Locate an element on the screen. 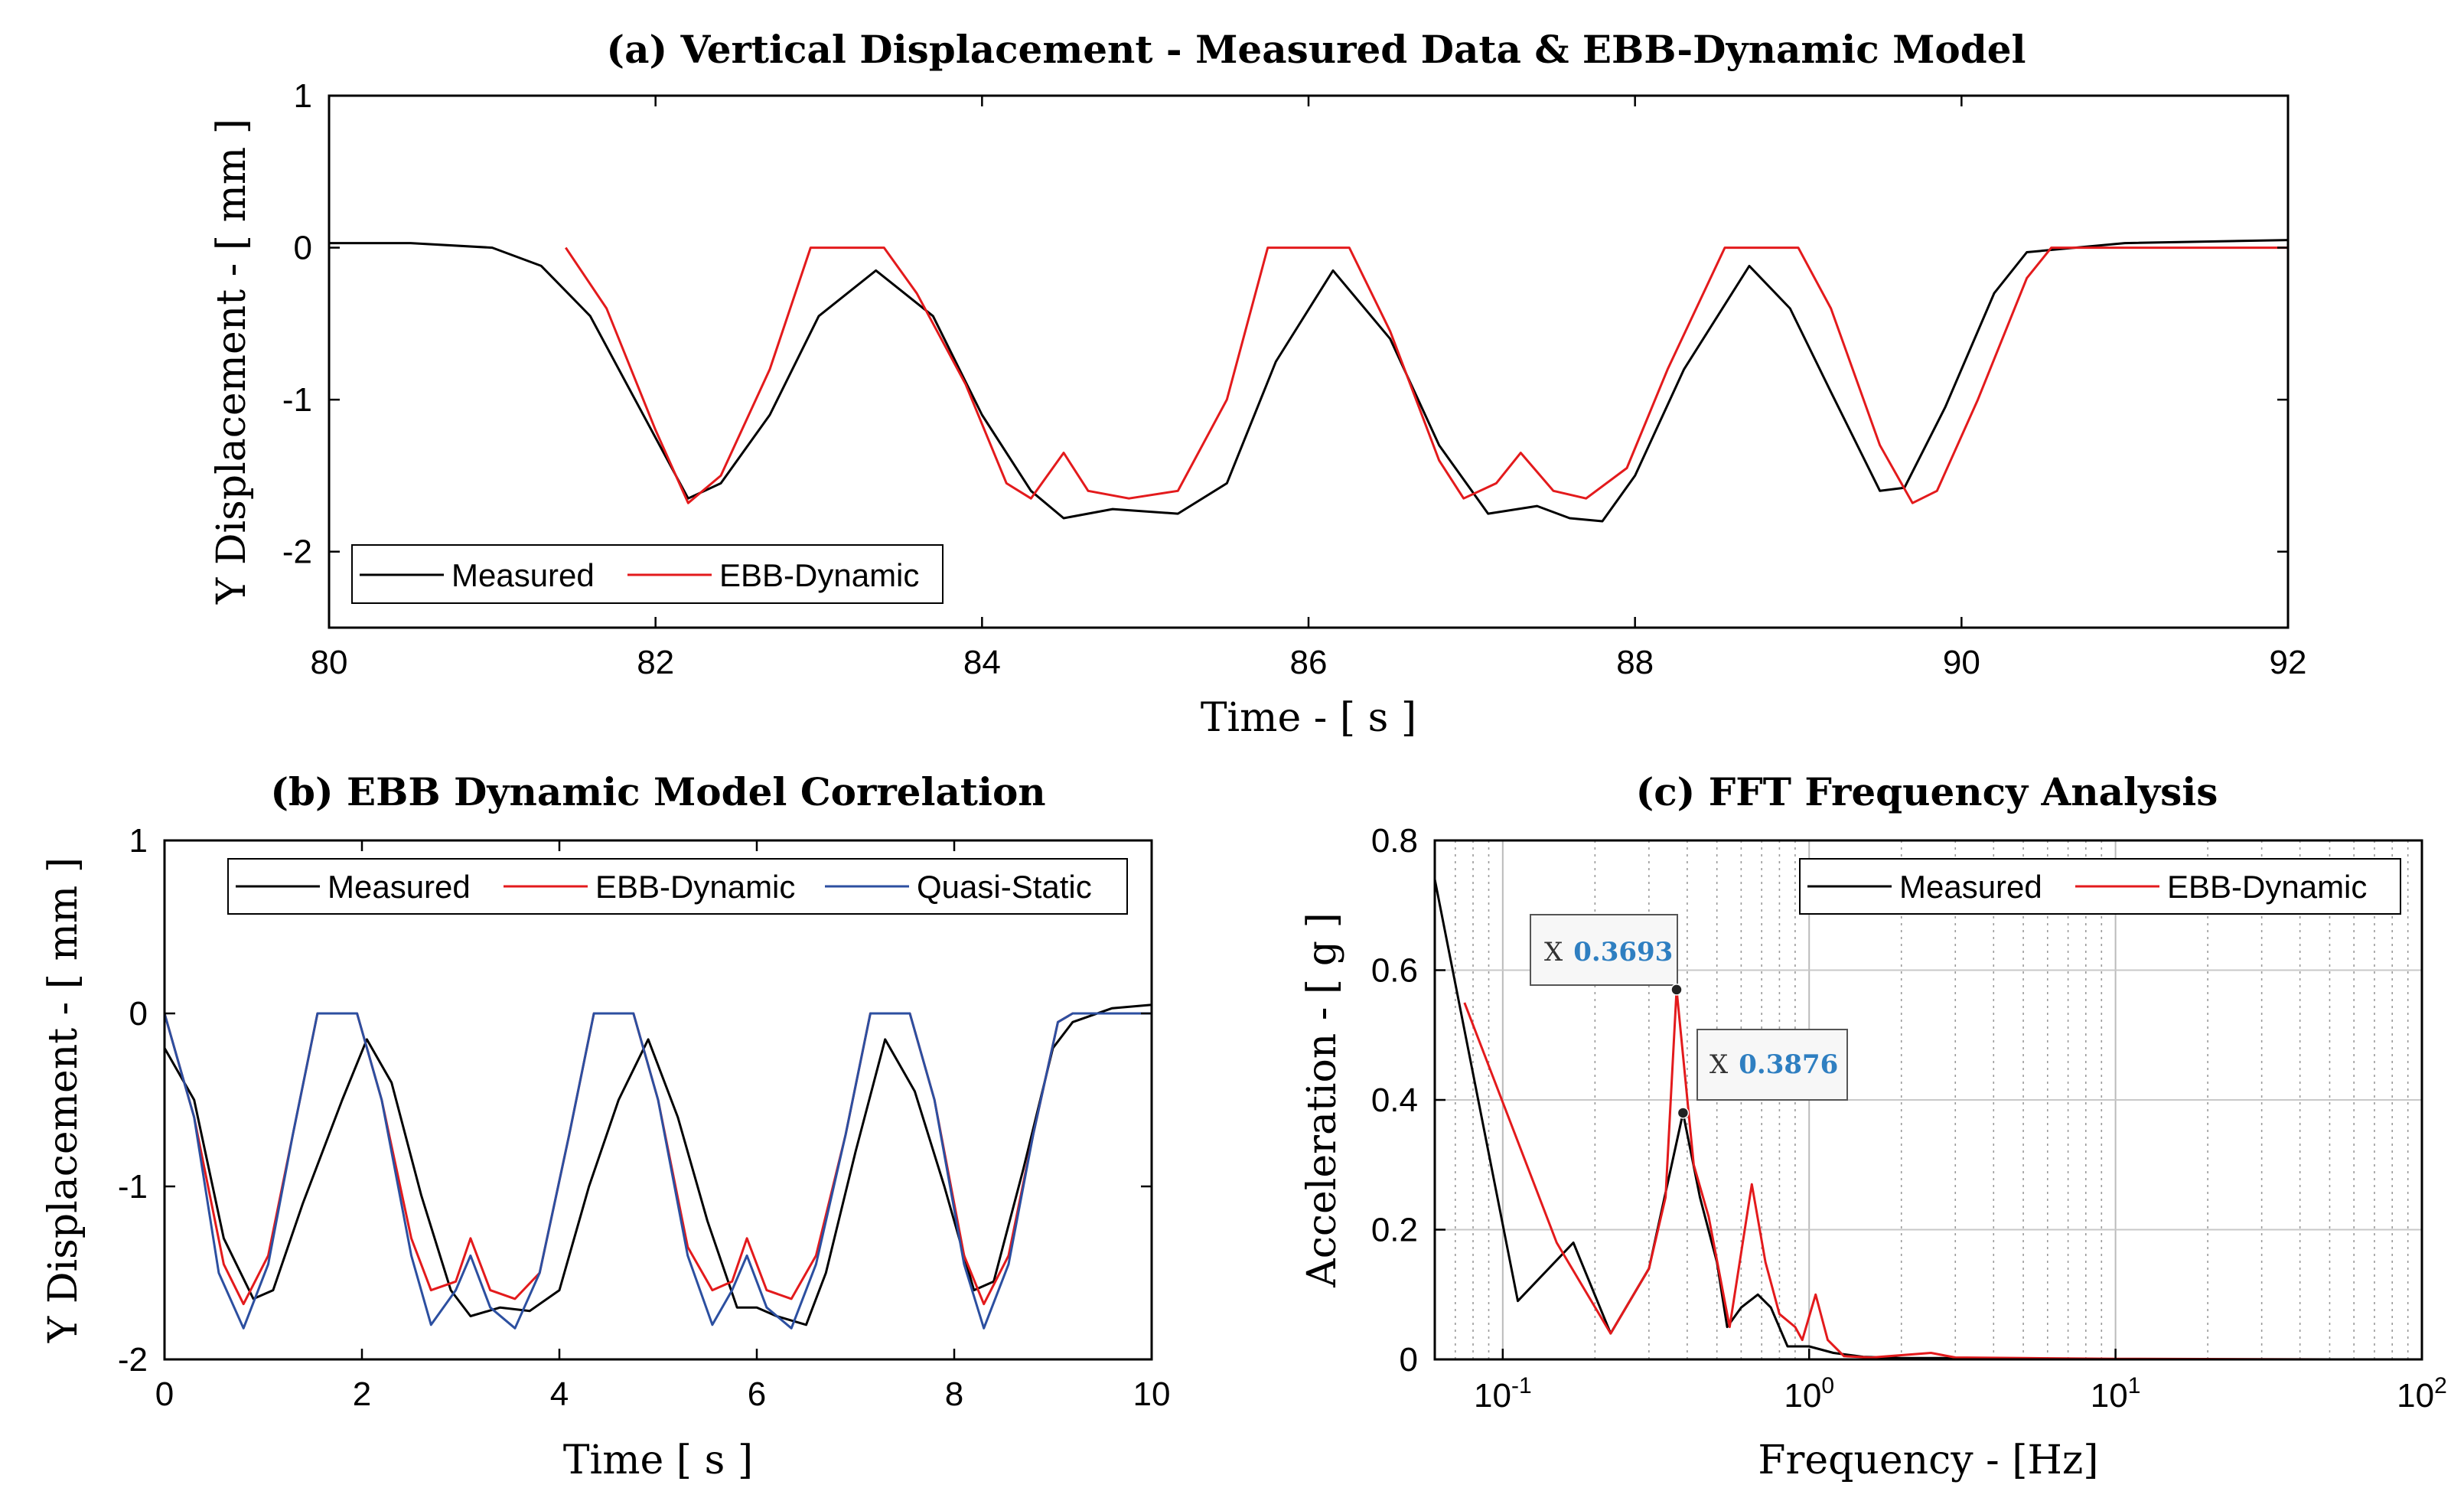 This screenshot has height=1501, width=2464. panel-a-ytick-label: 0 is located at coordinates (303, 249).